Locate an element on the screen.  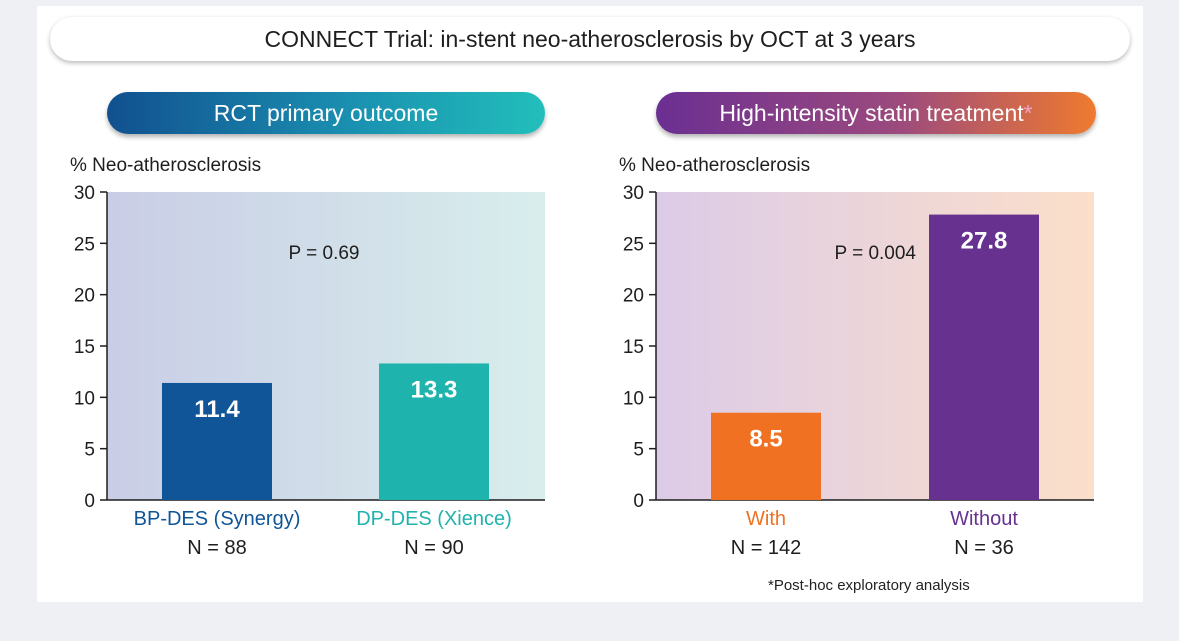
panel-heading-rct: RCT primary outcome is located at coordinates (326, 113).